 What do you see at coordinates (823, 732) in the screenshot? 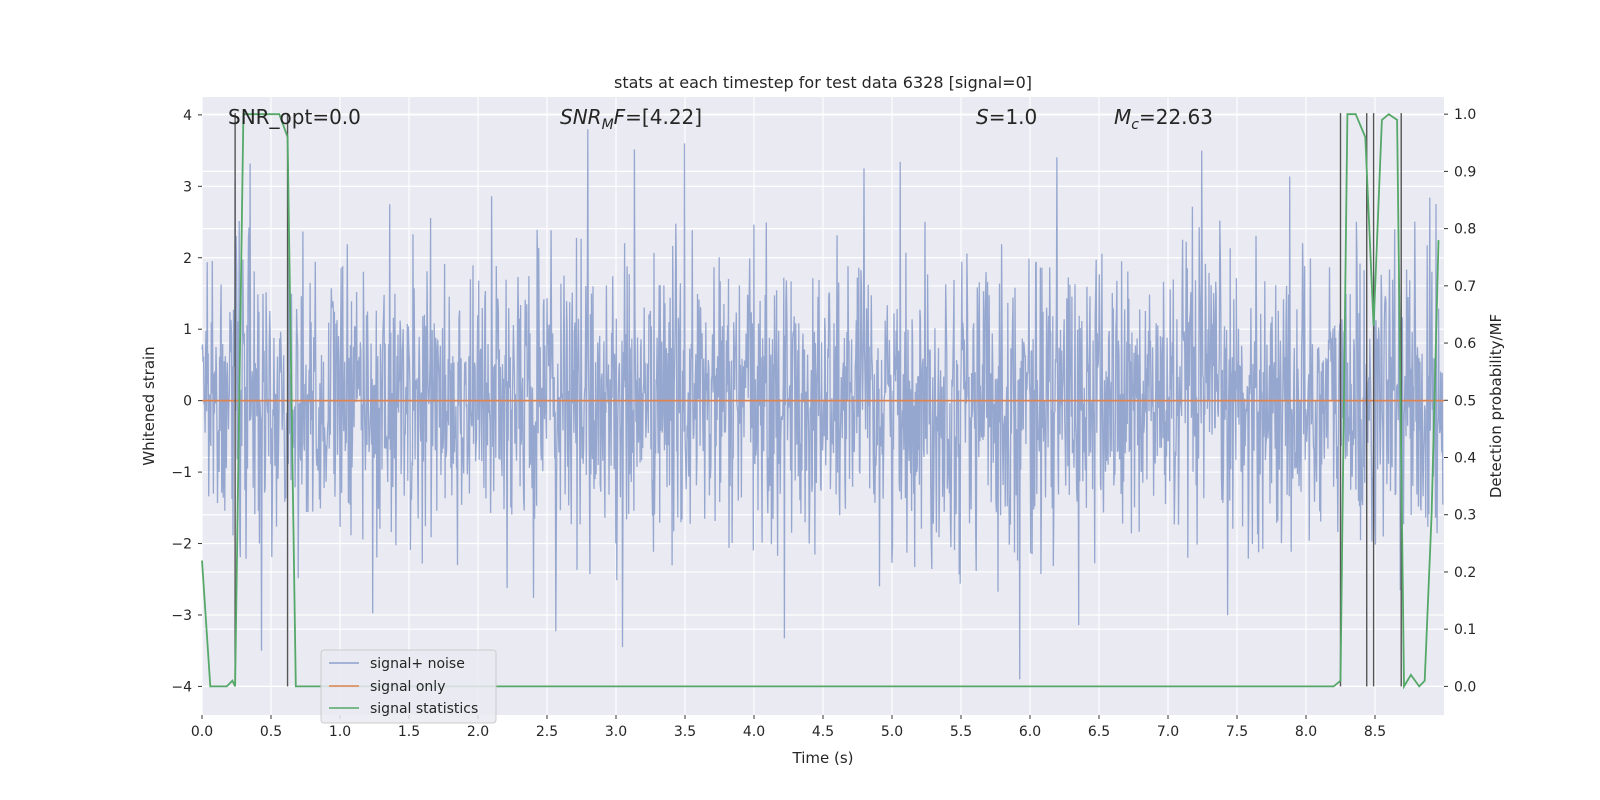
I see `x-tick-label: 4.5` at bounding box center [823, 732].